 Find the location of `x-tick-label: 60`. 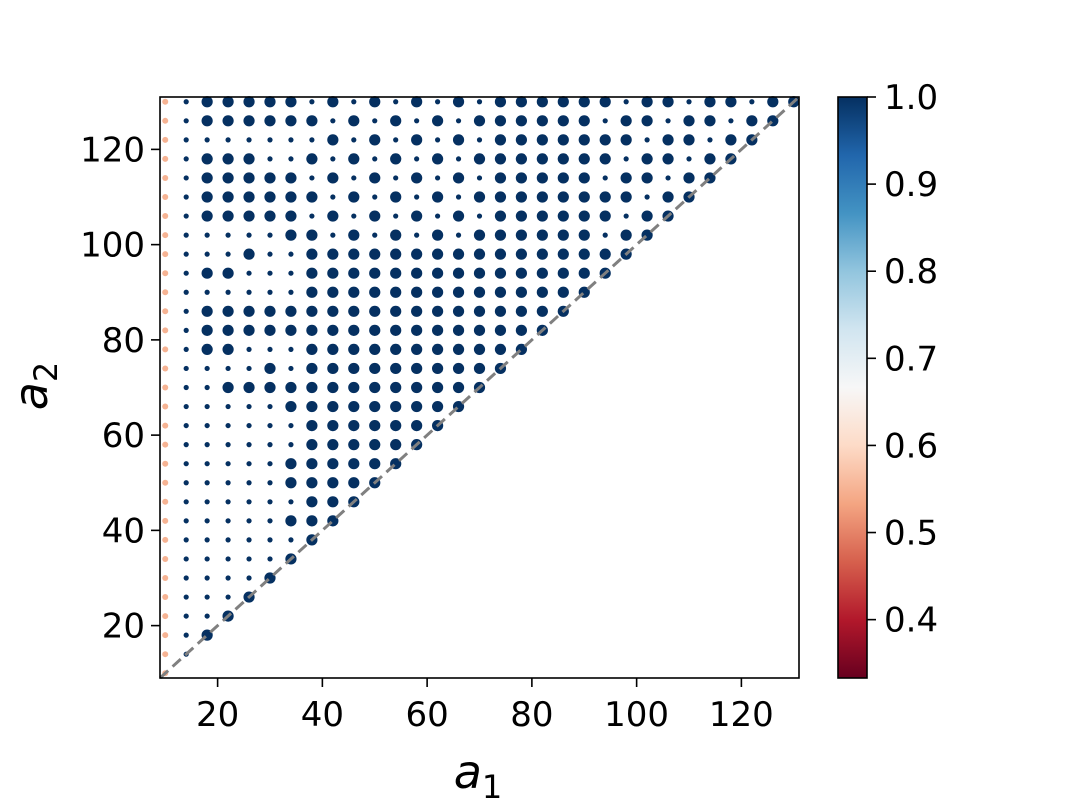

x-tick-label: 60 is located at coordinates (426, 715).